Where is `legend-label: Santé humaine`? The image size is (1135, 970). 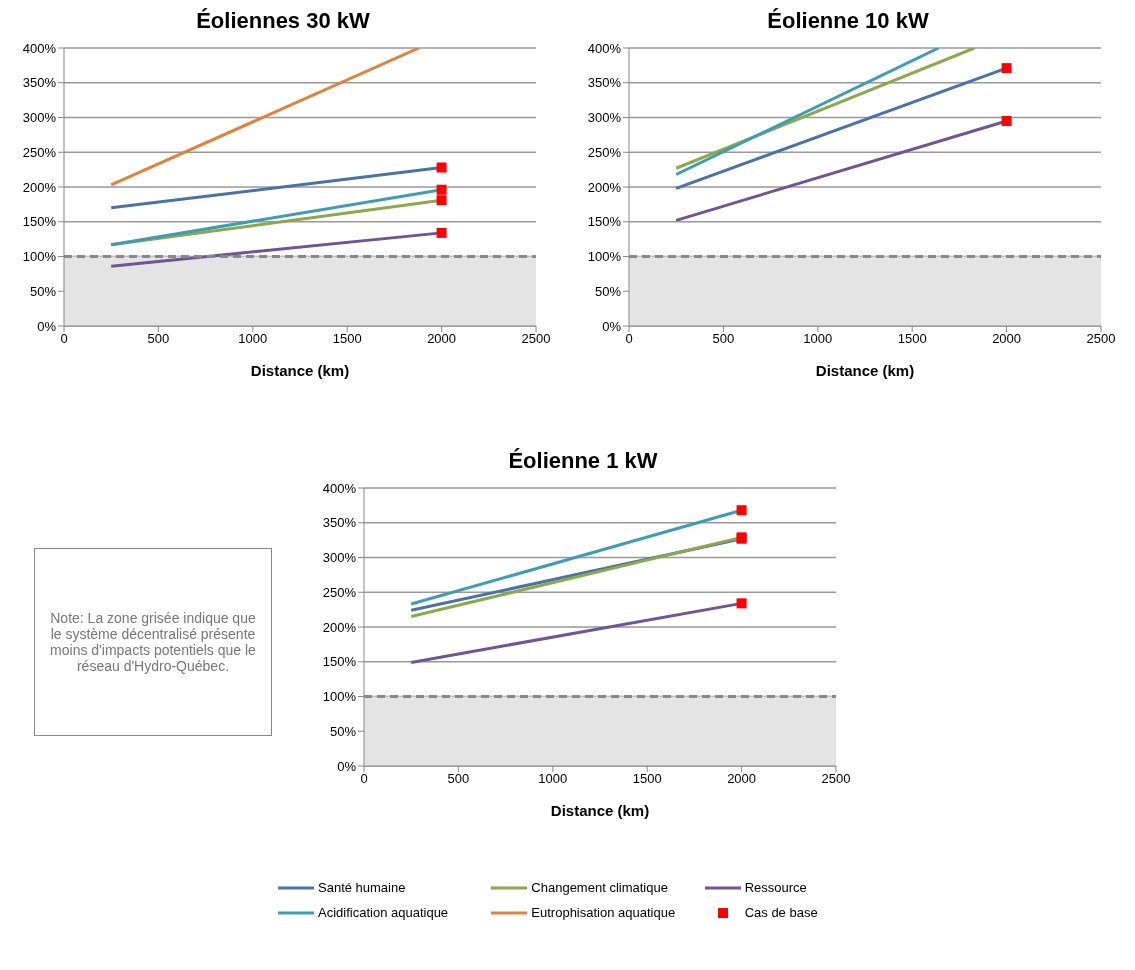 legend-label: Santé humaine is located at coordinates (362, 887).